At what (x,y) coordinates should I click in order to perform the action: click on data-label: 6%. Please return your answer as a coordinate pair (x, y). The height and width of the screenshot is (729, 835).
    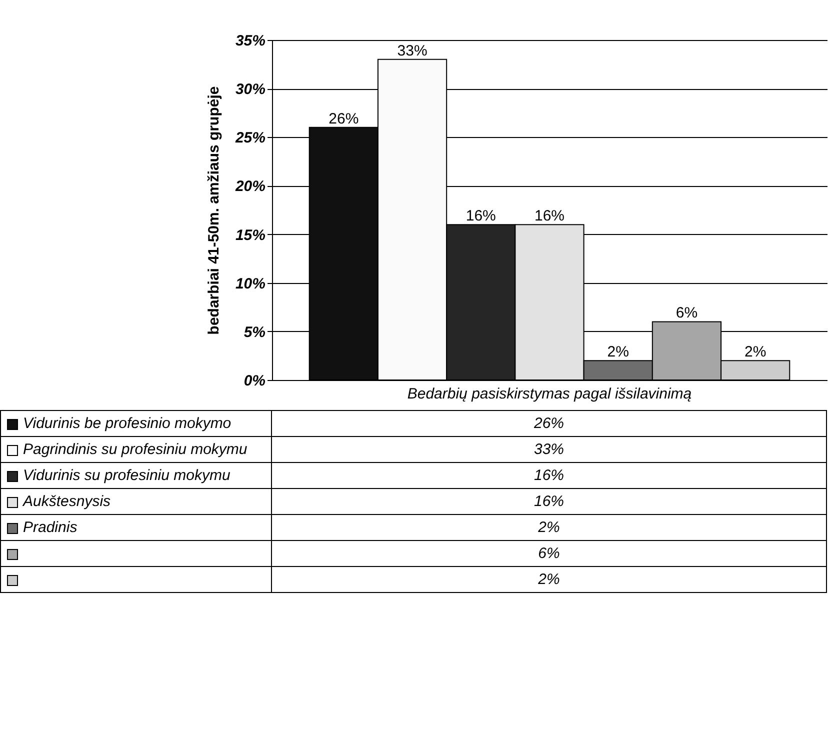
    Looking at the image, I should click on (687, 313).